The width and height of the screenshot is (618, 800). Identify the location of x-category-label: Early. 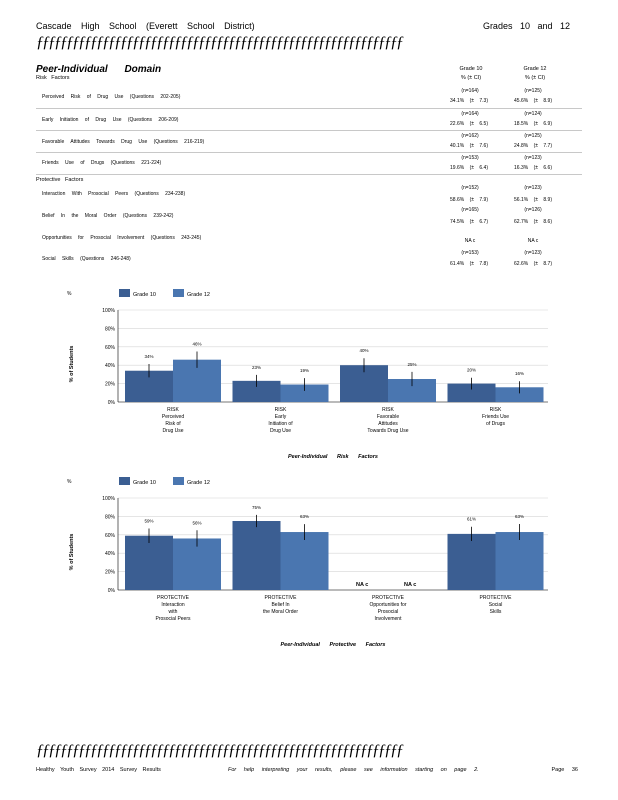
(281, 417).